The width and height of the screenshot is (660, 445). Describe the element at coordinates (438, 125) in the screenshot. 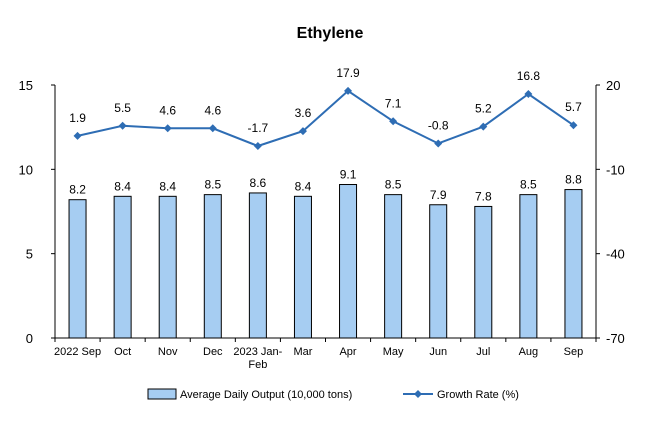

I see `growth-rate-label: -0.8` at that location.